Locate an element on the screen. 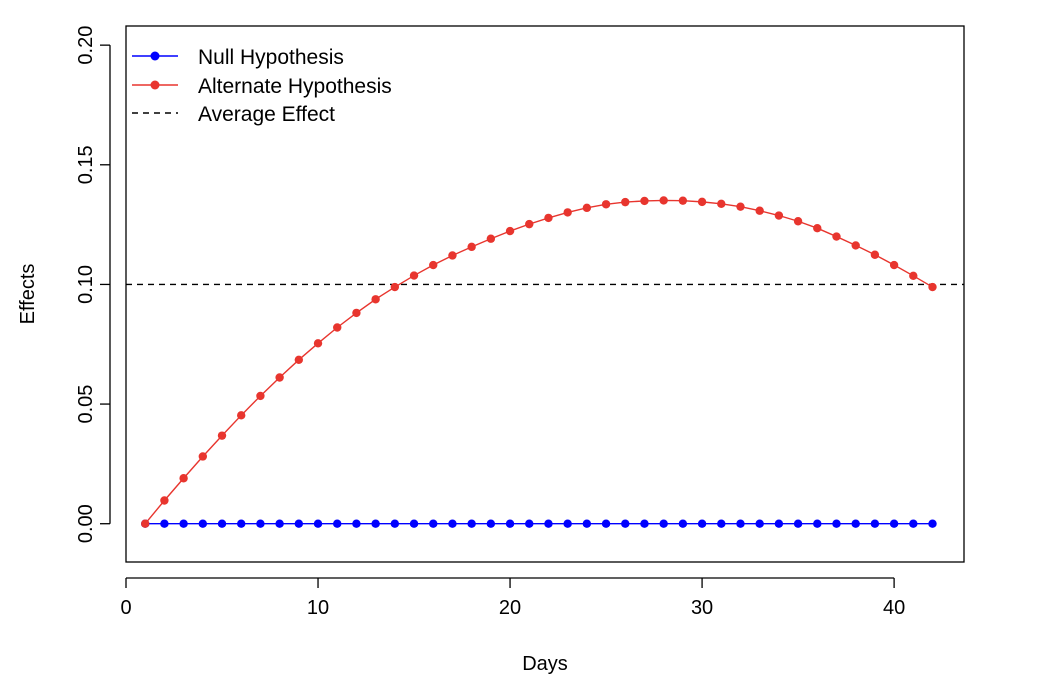  y-axis: 0.00 0.05 0.10 0.15 0.20 is located at coordinates (93, 284).